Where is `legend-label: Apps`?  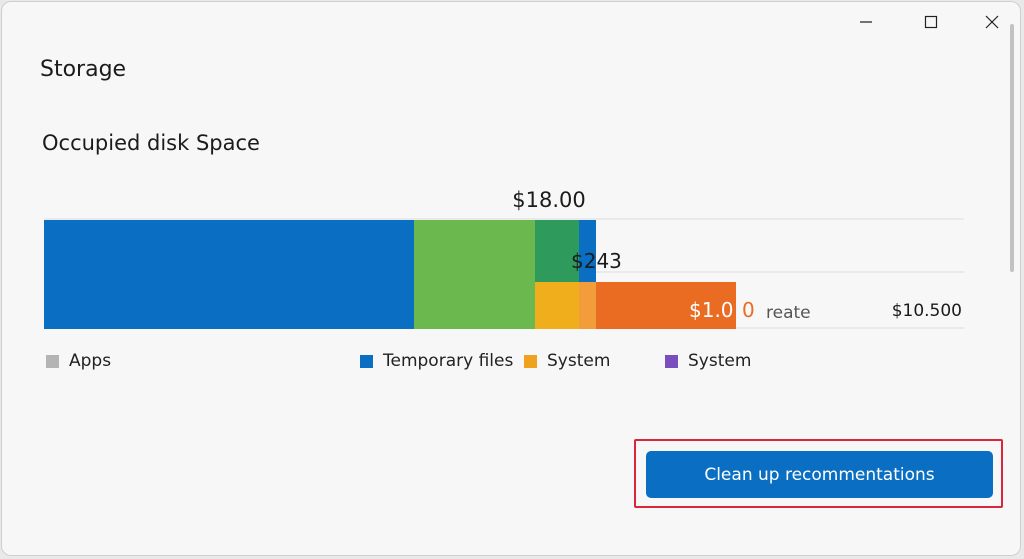
legend-label: Apps is located at coordinates (90, 361).